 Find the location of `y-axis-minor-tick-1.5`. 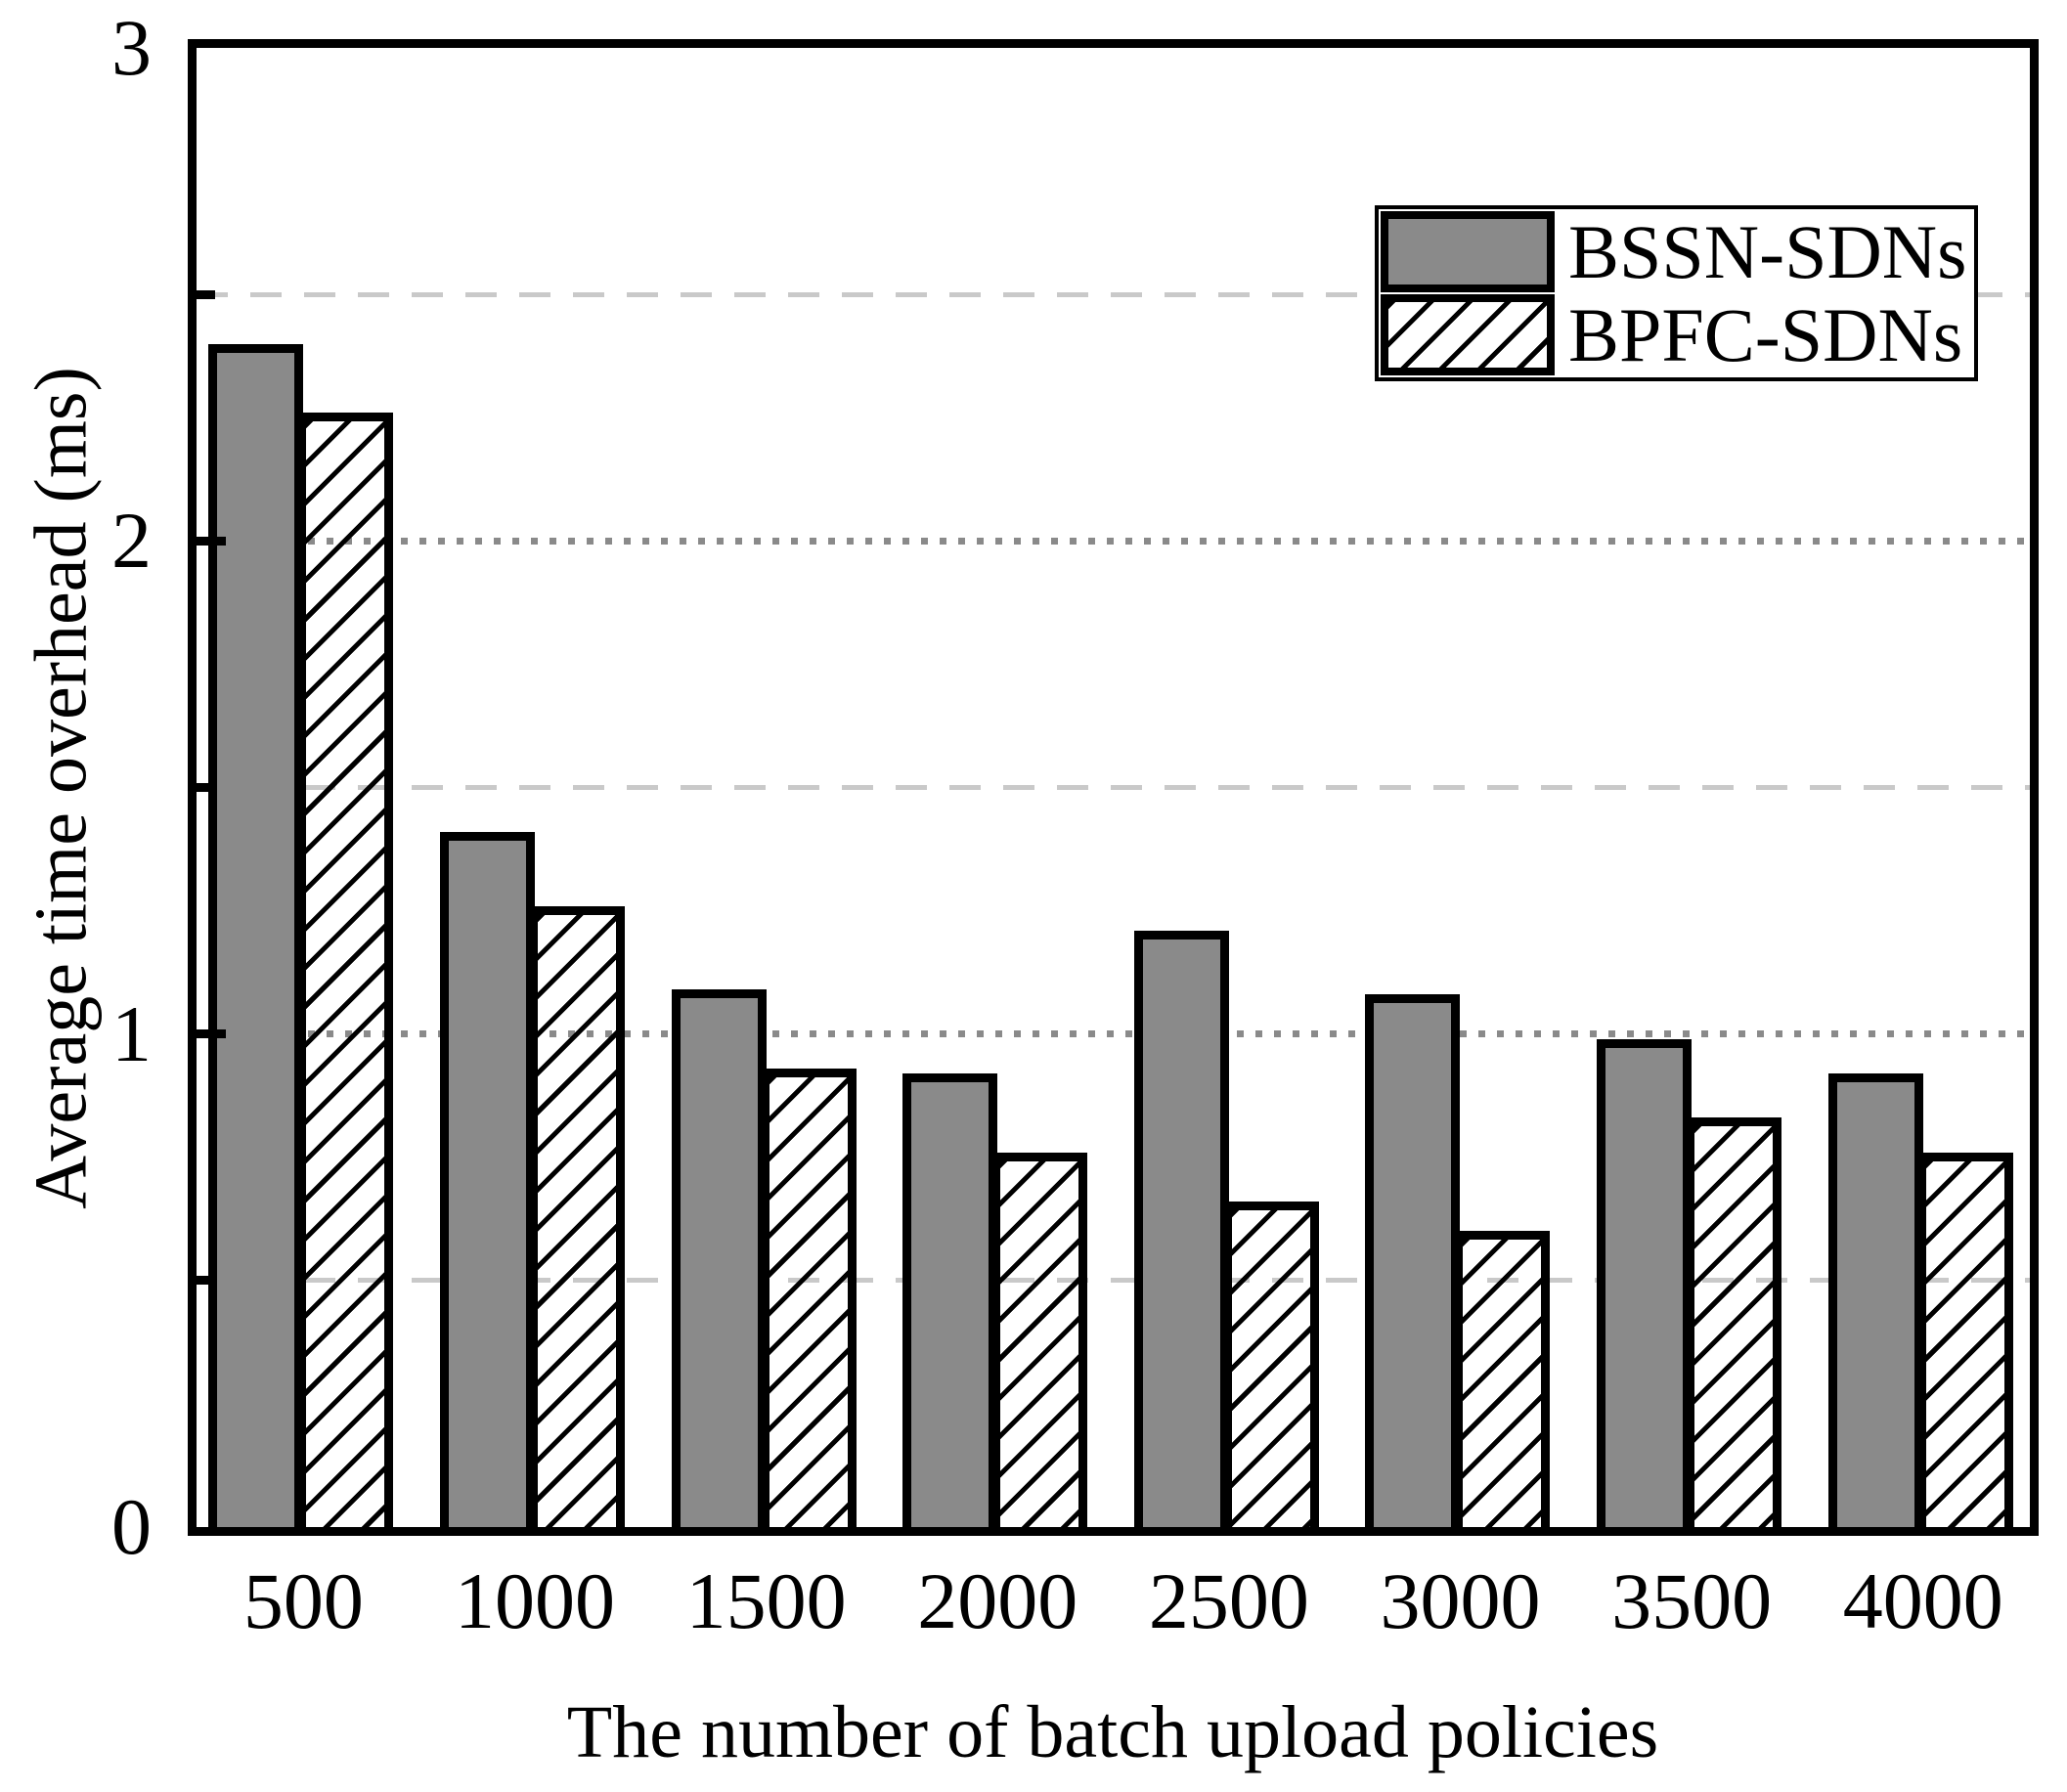

y-axis-minor-tick-1.5 is located at coordinates (206, 787).